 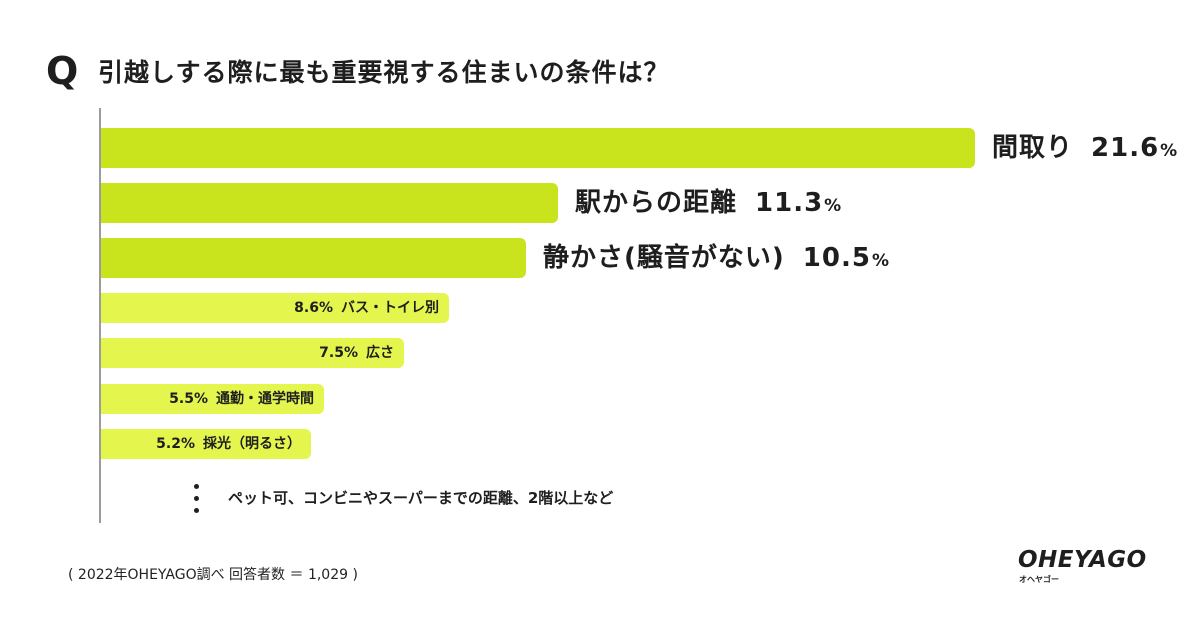 I want to click on question-mark: Q, so click(x=62, y=71).